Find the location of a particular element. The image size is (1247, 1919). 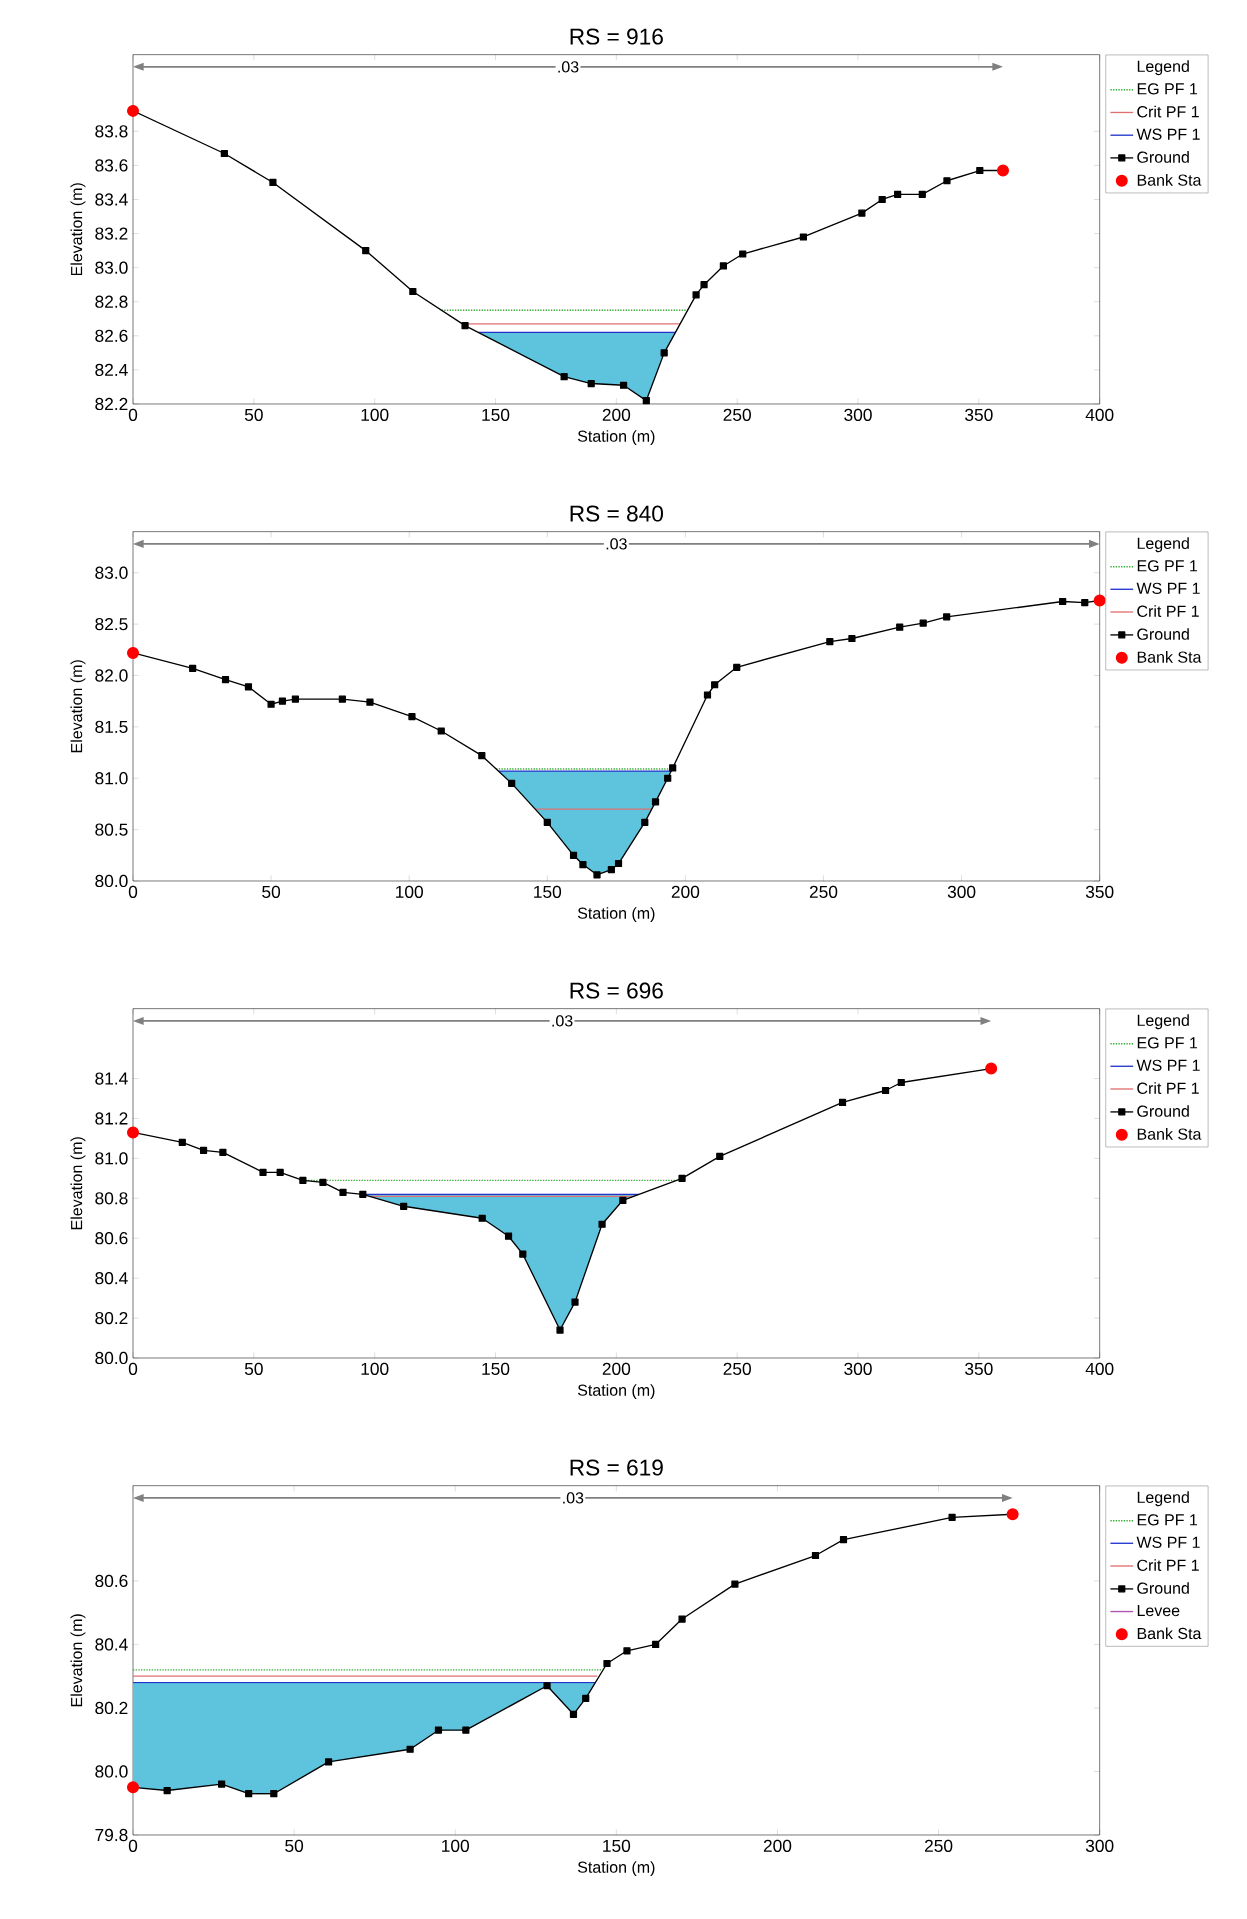

legend-title: Legend is located at coordinates (1163, 545).